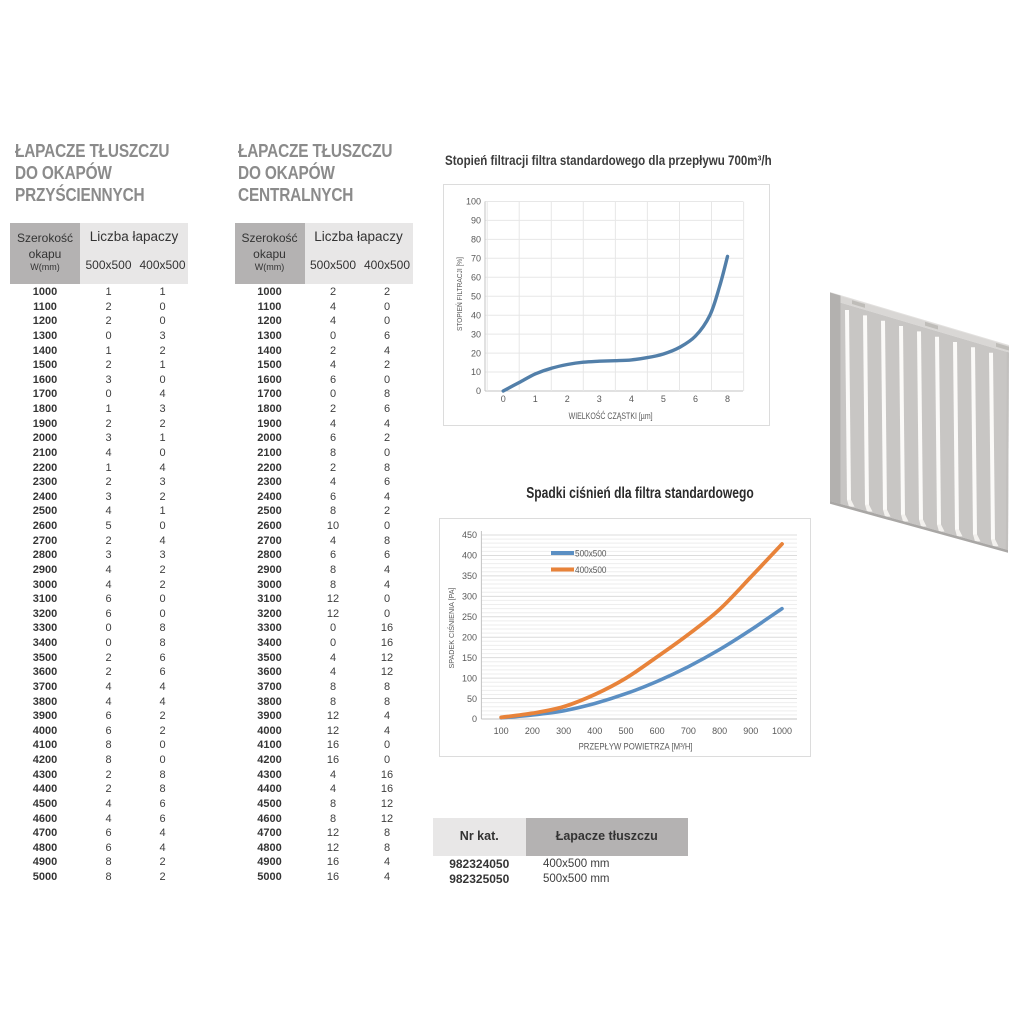 The image size is (1024, 1024). Describe the element at coordinates (476, 278) in the screenshot. I see `svg-text: 60` at that location.